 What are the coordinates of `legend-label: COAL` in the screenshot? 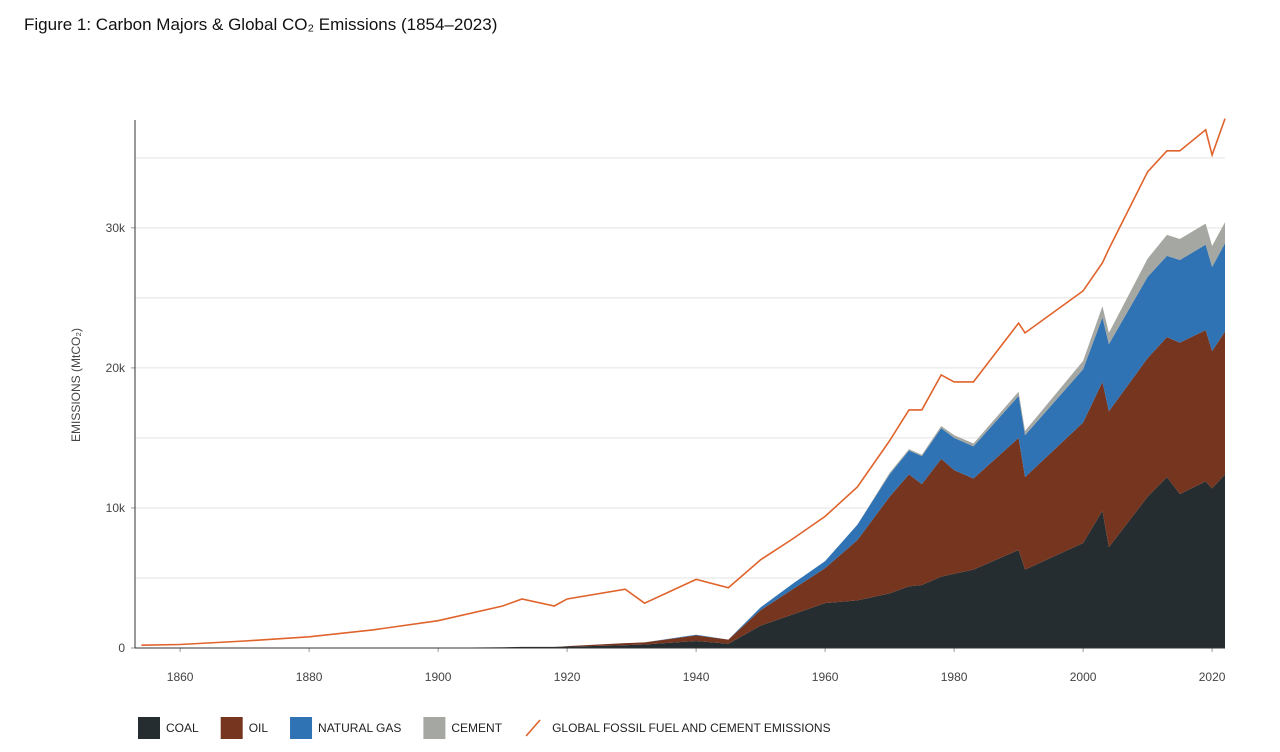 It's located at (182, 728).